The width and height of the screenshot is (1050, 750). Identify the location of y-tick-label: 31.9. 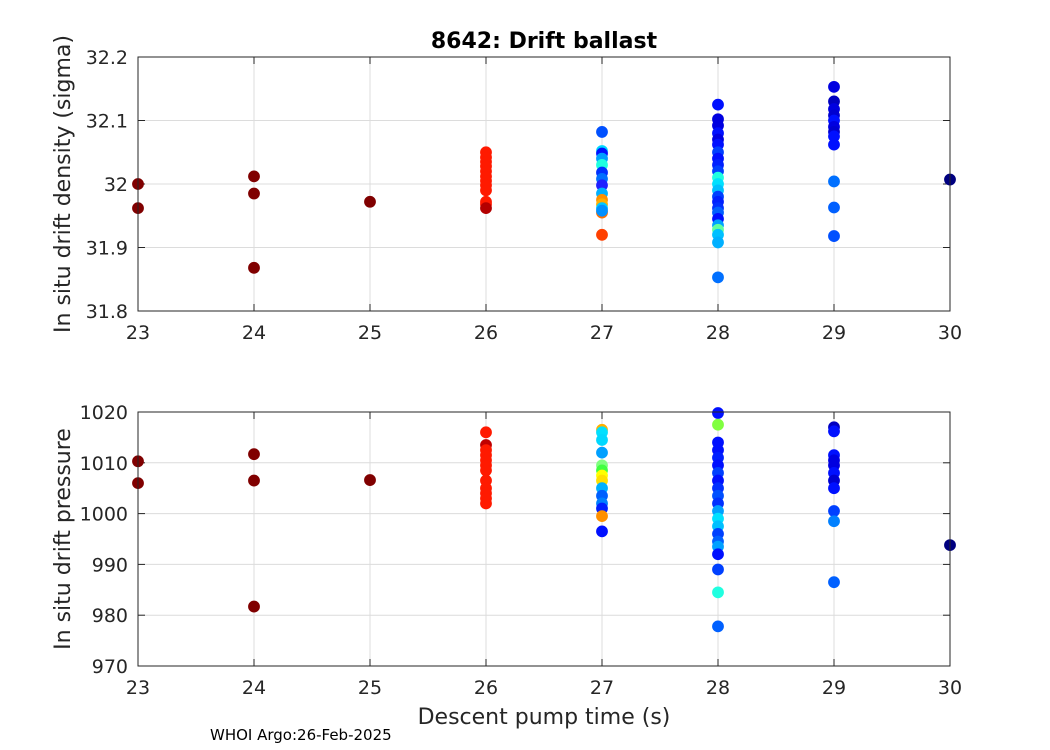
(107, 249).